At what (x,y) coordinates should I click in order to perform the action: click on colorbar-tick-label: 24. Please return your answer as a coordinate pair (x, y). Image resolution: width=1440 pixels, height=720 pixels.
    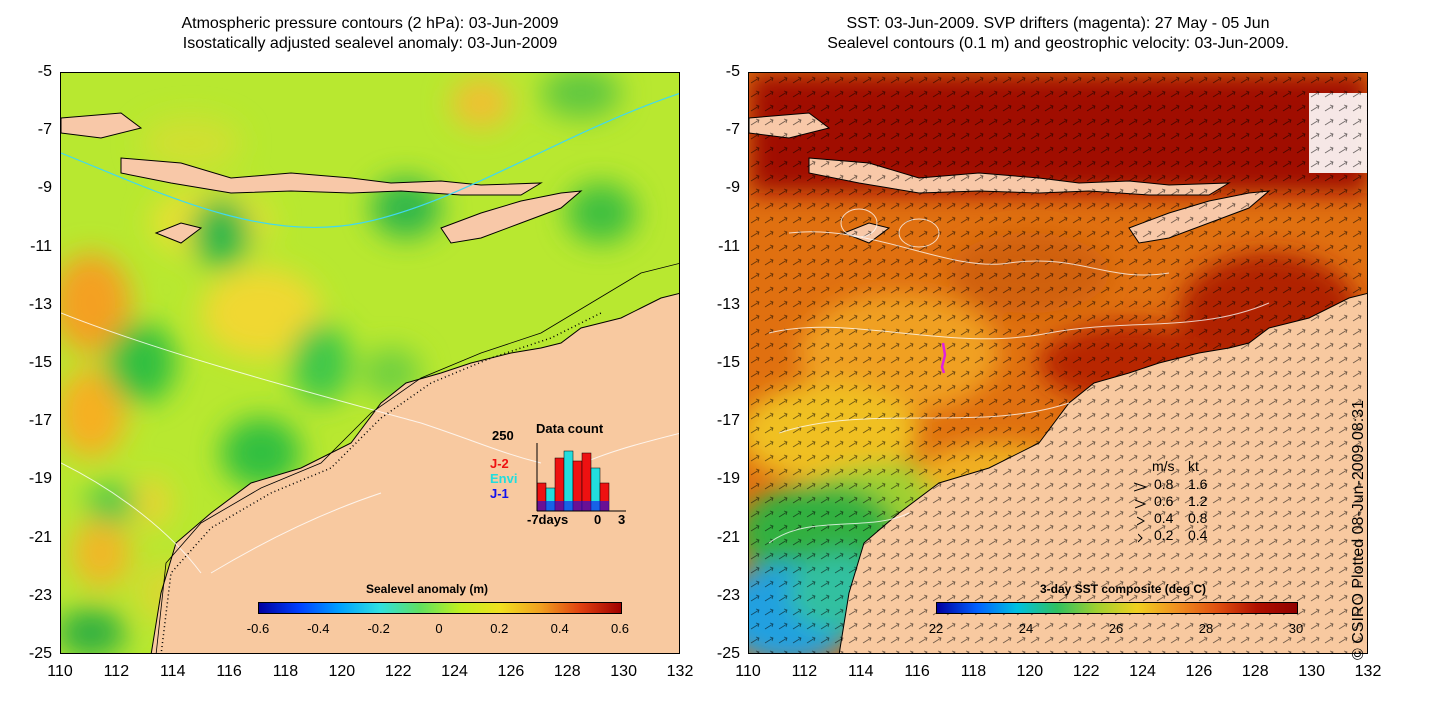
    Looking at the image, I should click on (1026, 628).